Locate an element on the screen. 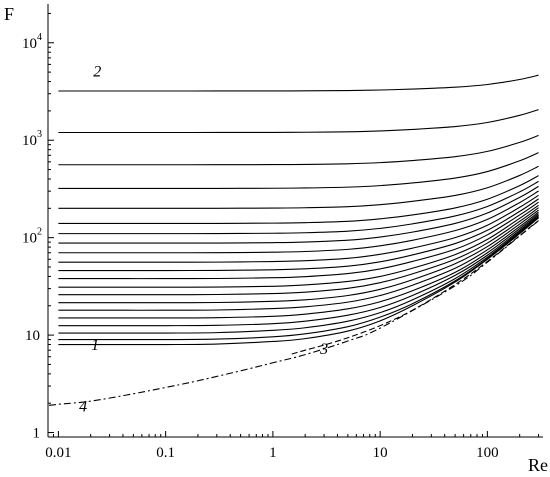  y-axis-title: F is located at coordinates (9, 14).